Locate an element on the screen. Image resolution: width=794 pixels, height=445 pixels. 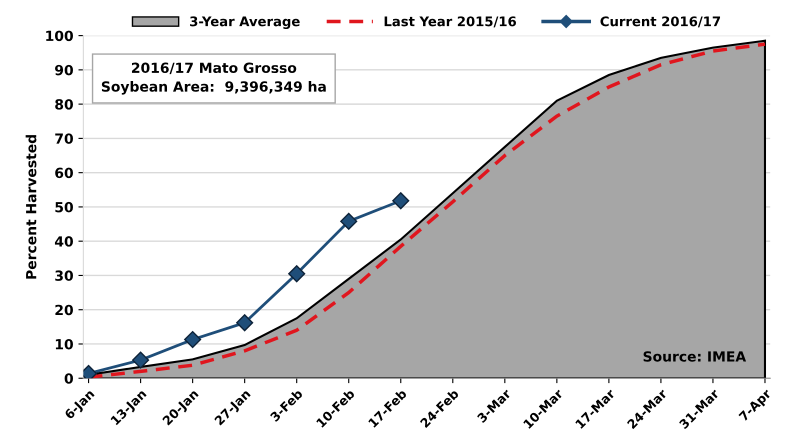
y-tick-label: 80 is located at coordinates (64, 104).